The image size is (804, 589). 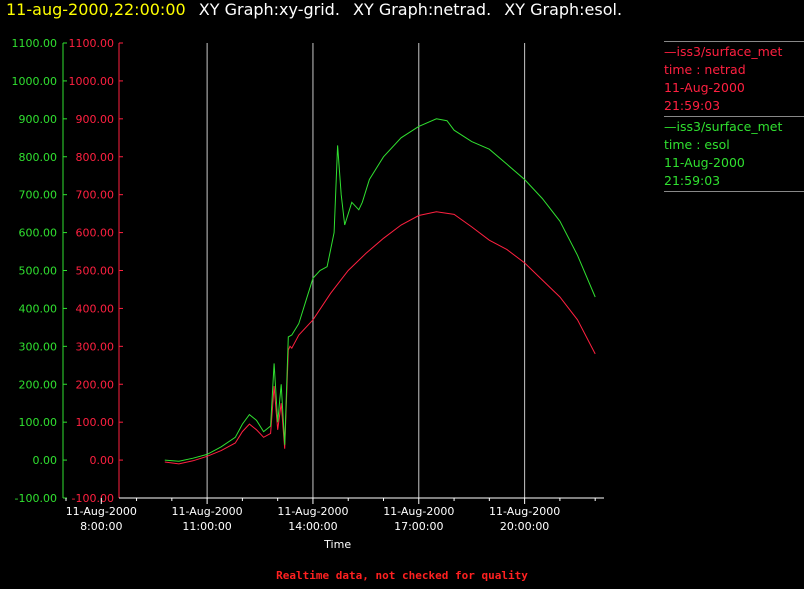 What do you see at coordinates (563, 9) in the screenshot?
I see `graph-label-esol: XY Graph:esol.` at bounding box center [563, 9].